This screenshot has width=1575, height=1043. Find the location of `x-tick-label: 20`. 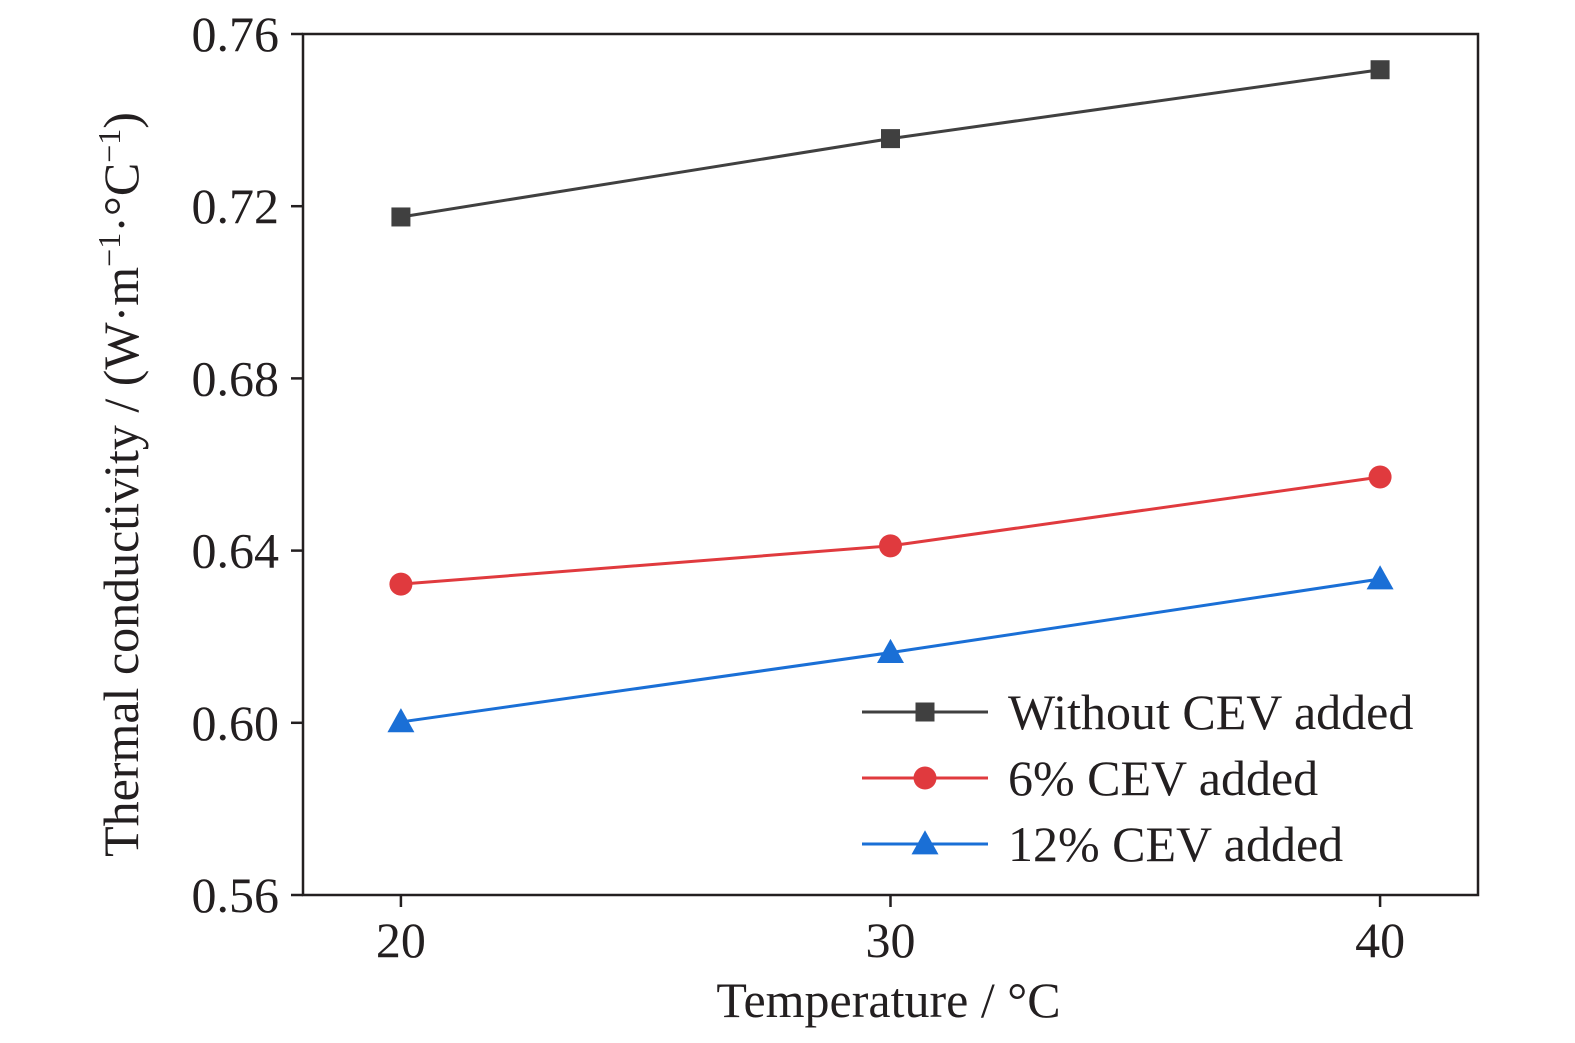

x-tick-label: 20 is located at coordinates (401, 940).